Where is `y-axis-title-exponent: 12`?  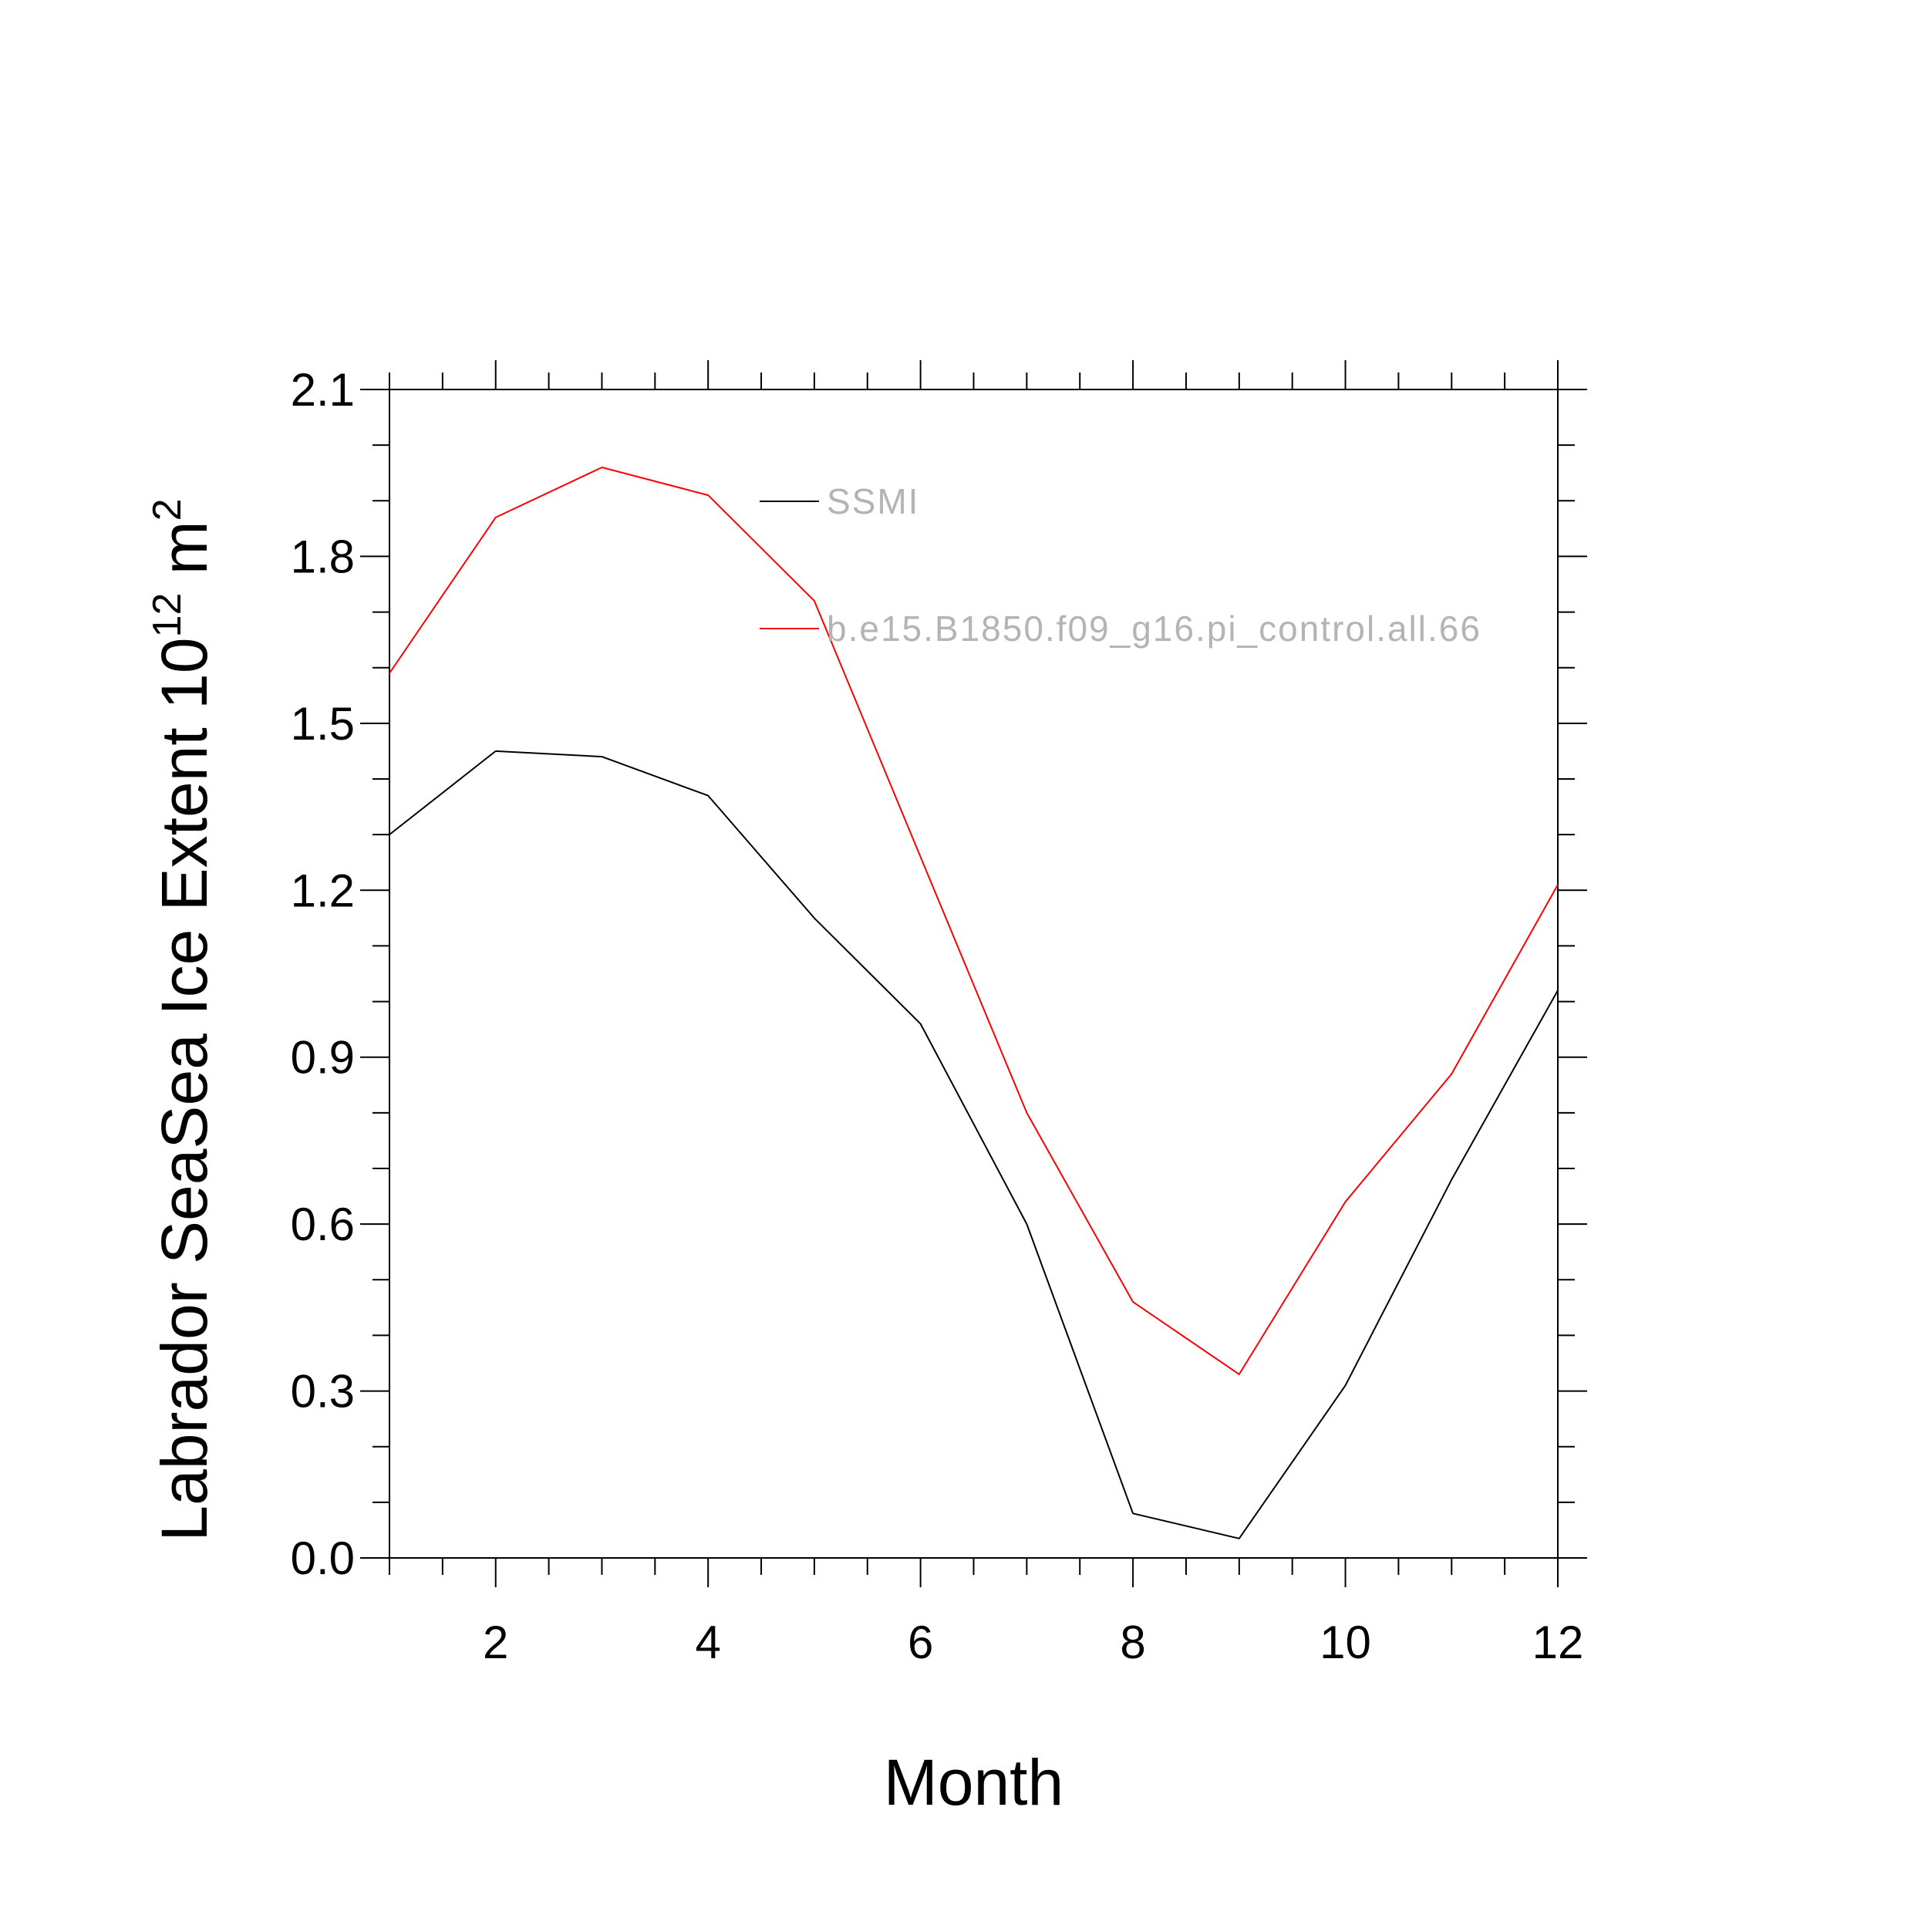
y-axis-title-exponent: 12 is located at coordinates (167, 615).